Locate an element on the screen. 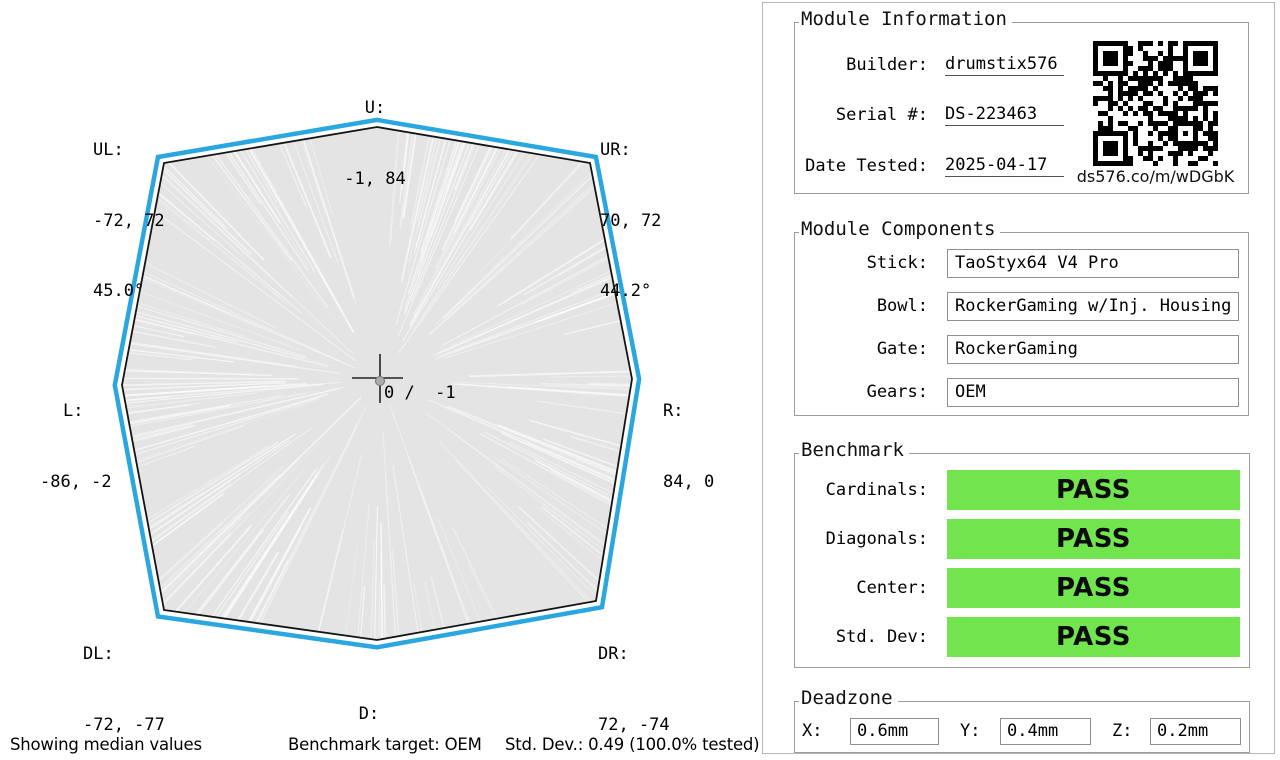 Image resolution: width=1280 pixels, height=760 pixels. deadzone-z-input: 0.2mm is located at coordinates (1195, 731).